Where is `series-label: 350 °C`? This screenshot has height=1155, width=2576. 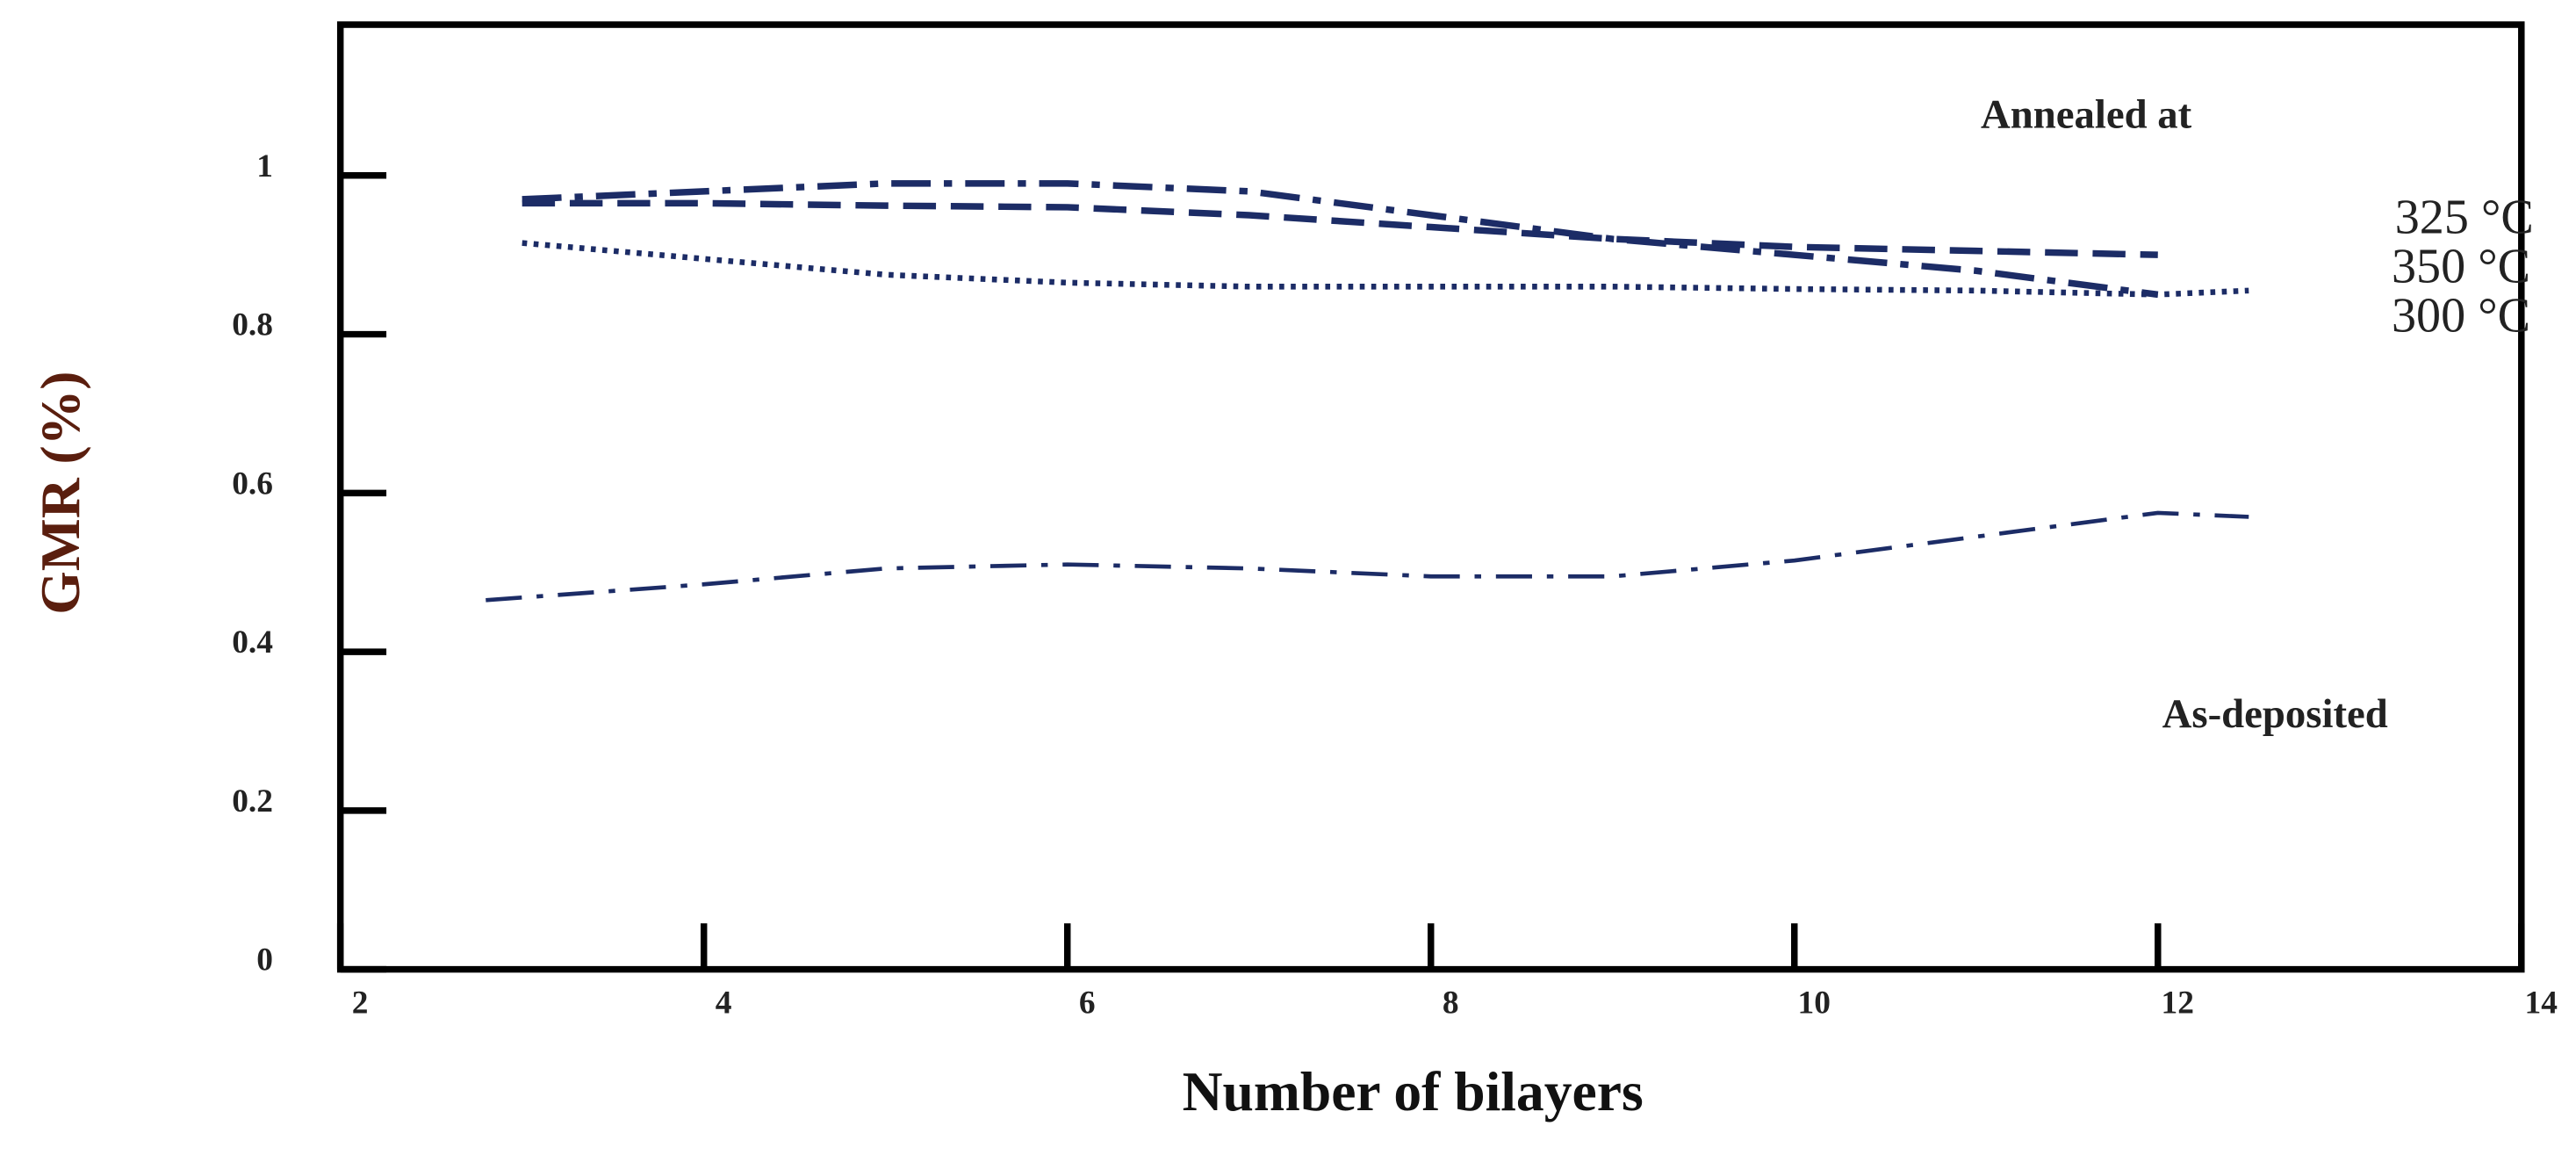
series-label: 350 °C is located at coordinates (2461, 267).